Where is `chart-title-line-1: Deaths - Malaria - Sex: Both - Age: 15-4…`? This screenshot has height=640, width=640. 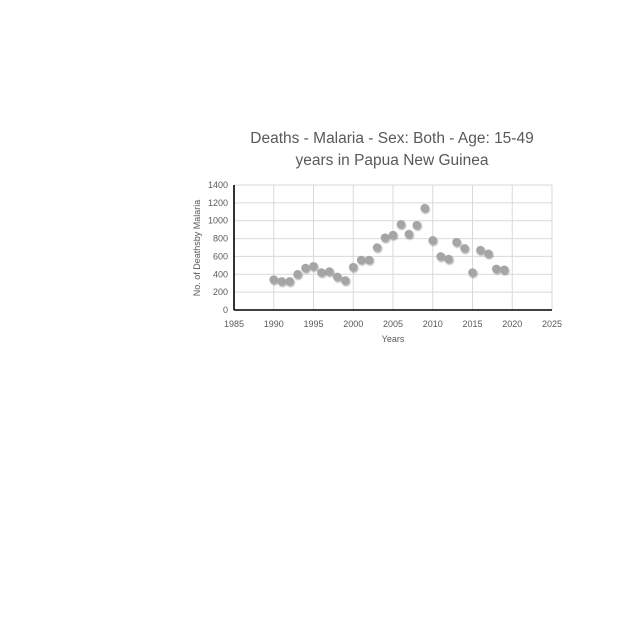
chart-title-line-1: Deaths - Malaria - Sex: Both - Age: 15-4… is located at coordinates (391, 138).